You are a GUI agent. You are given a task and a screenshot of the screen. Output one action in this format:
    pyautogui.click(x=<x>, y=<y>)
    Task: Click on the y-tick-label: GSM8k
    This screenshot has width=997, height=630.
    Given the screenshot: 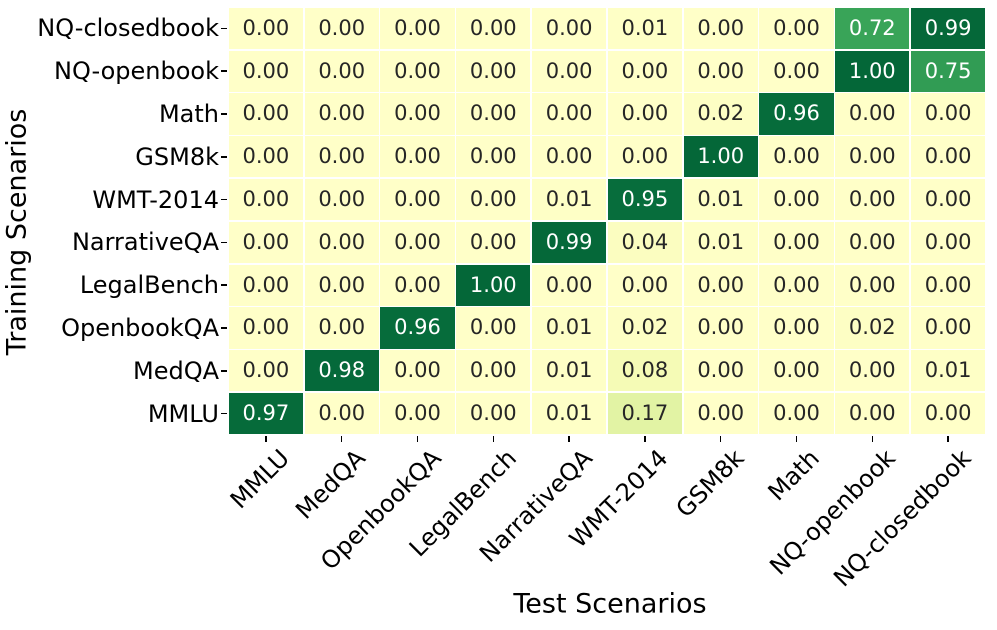 What is the action you would take?
    pyautogui.click(x=177, y=156)
    